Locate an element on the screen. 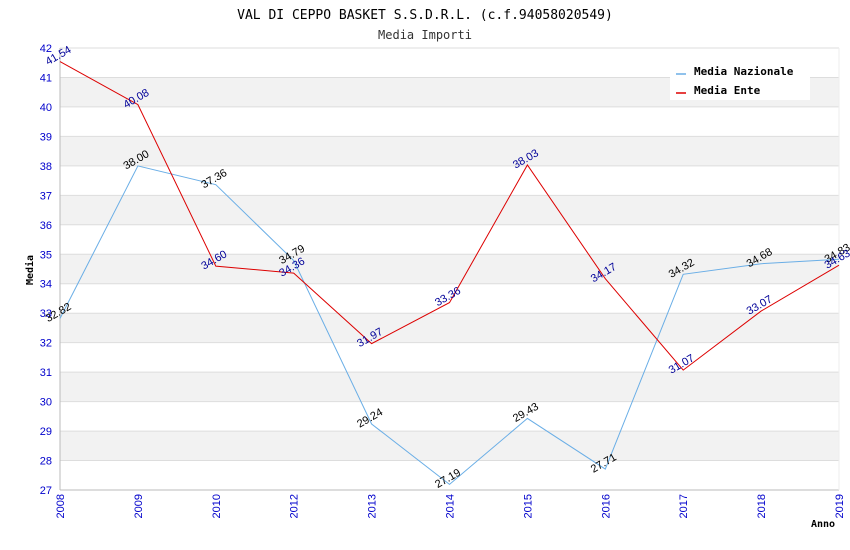  y-tick-label: 30 is located at coordinates (46, 403).